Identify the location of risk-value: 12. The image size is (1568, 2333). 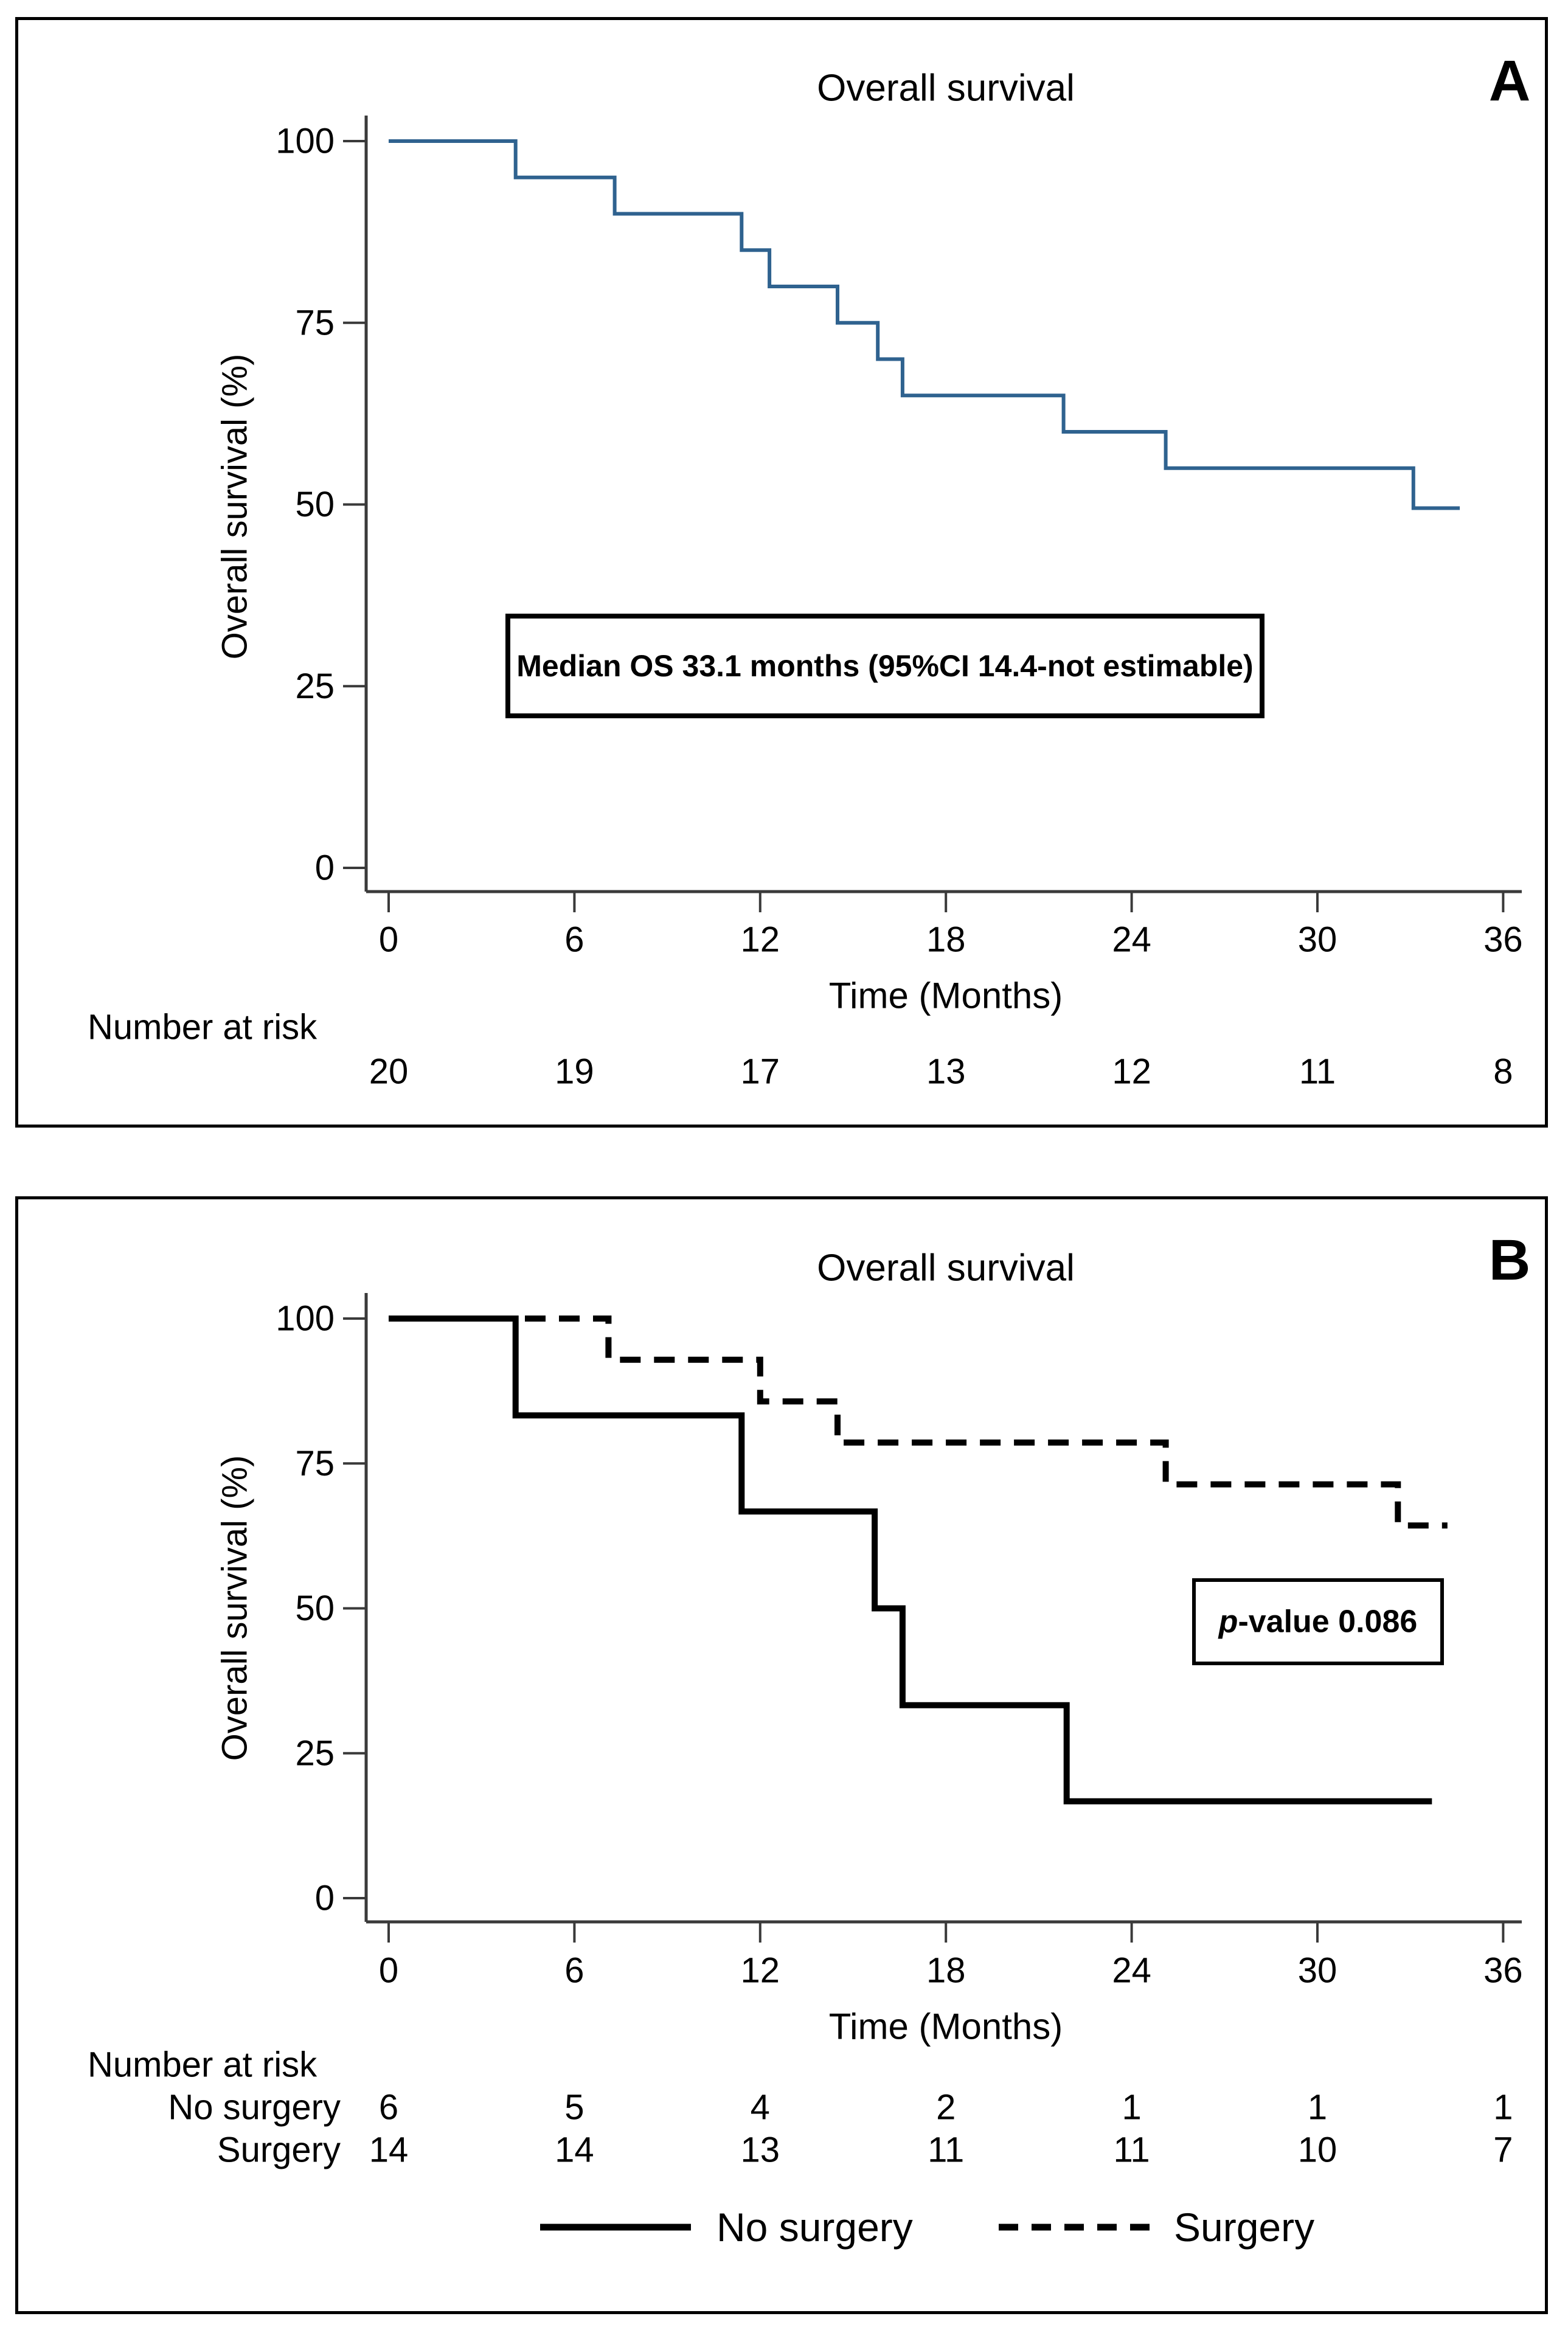
(1132, 1072).